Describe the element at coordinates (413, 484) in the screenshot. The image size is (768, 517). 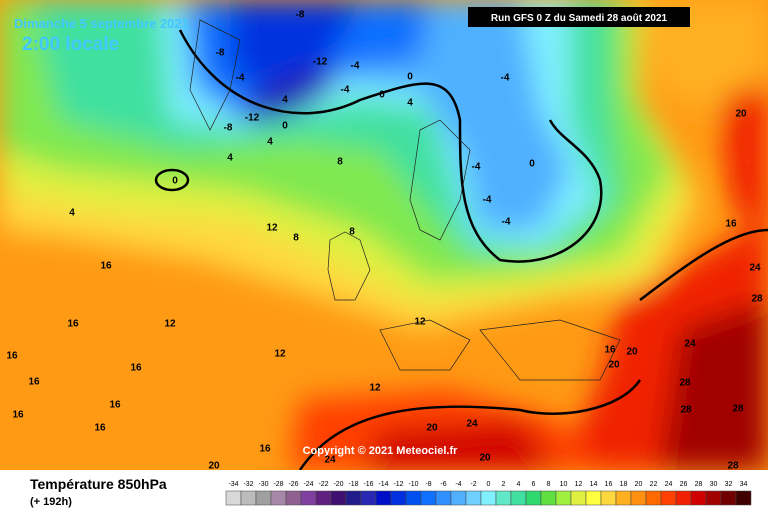
I see `scale-label: -10` at that location.